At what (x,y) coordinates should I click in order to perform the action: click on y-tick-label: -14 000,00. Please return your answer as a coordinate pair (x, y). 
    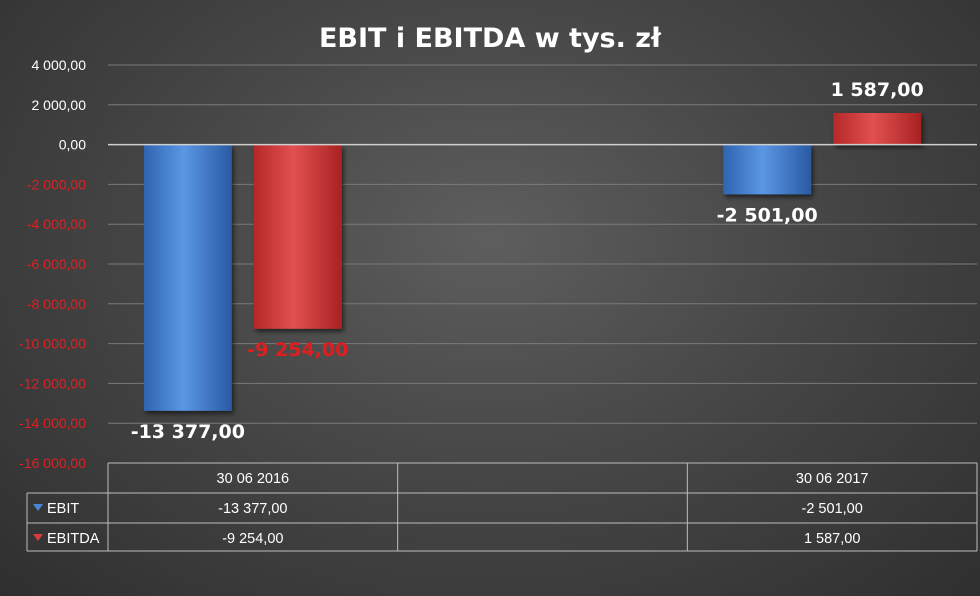
    Looking at the image, I should click on (52, 423).